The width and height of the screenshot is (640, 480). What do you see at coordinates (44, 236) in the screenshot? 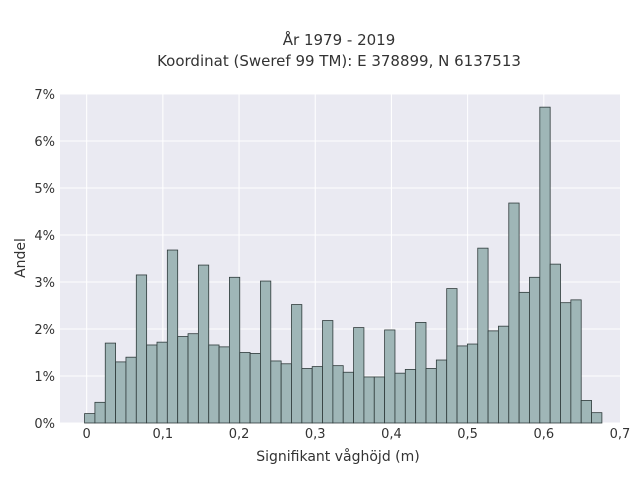
I see `y-tick-label: 4%` at bounding box center [44, 236].